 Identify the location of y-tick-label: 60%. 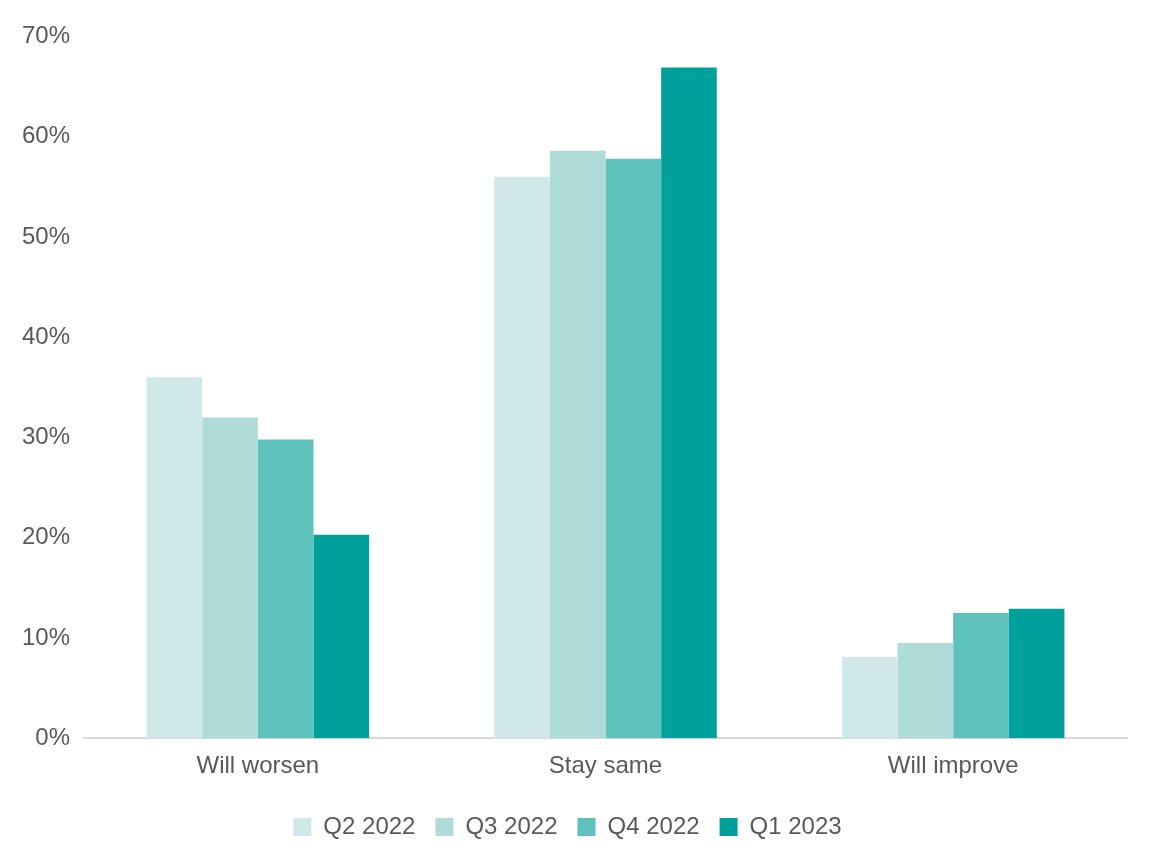
(46, 135).